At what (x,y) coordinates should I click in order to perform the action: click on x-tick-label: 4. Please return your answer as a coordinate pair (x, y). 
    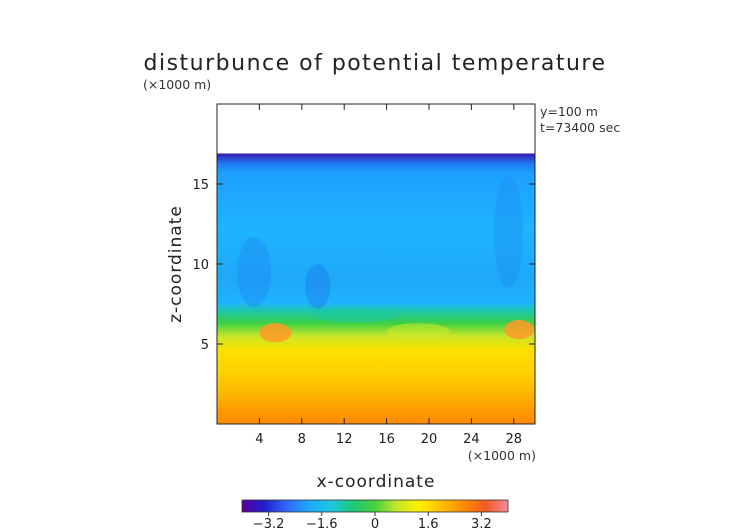
    Looking at the image, I should click on (259, 439).